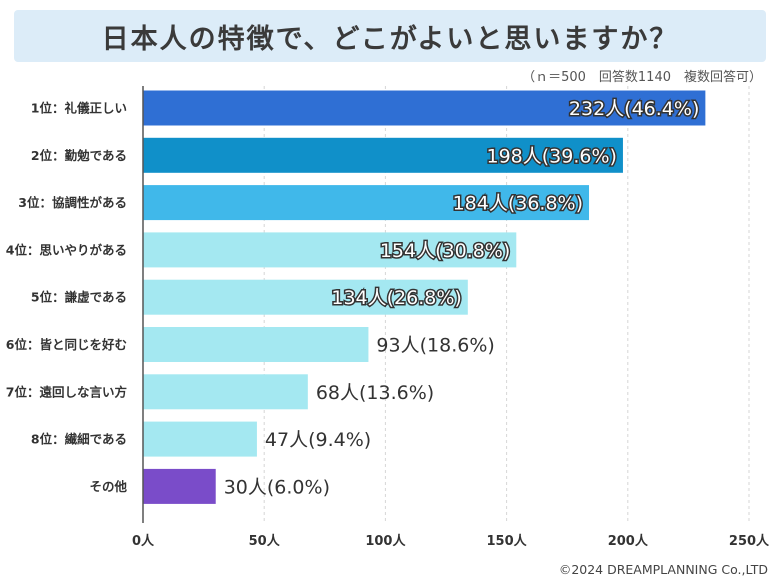  What do you see at coordinates (390, 39) in the screenshot?
I see `chart-title: 日本人の特徴で、どこがよいと思いますか？` at bounding box center [390, 39].